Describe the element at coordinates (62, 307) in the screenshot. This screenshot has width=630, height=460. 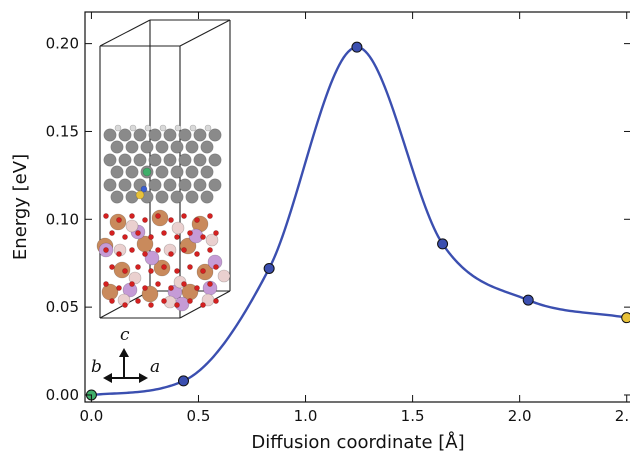
I see `y-tick-label: 0.05` at that location.